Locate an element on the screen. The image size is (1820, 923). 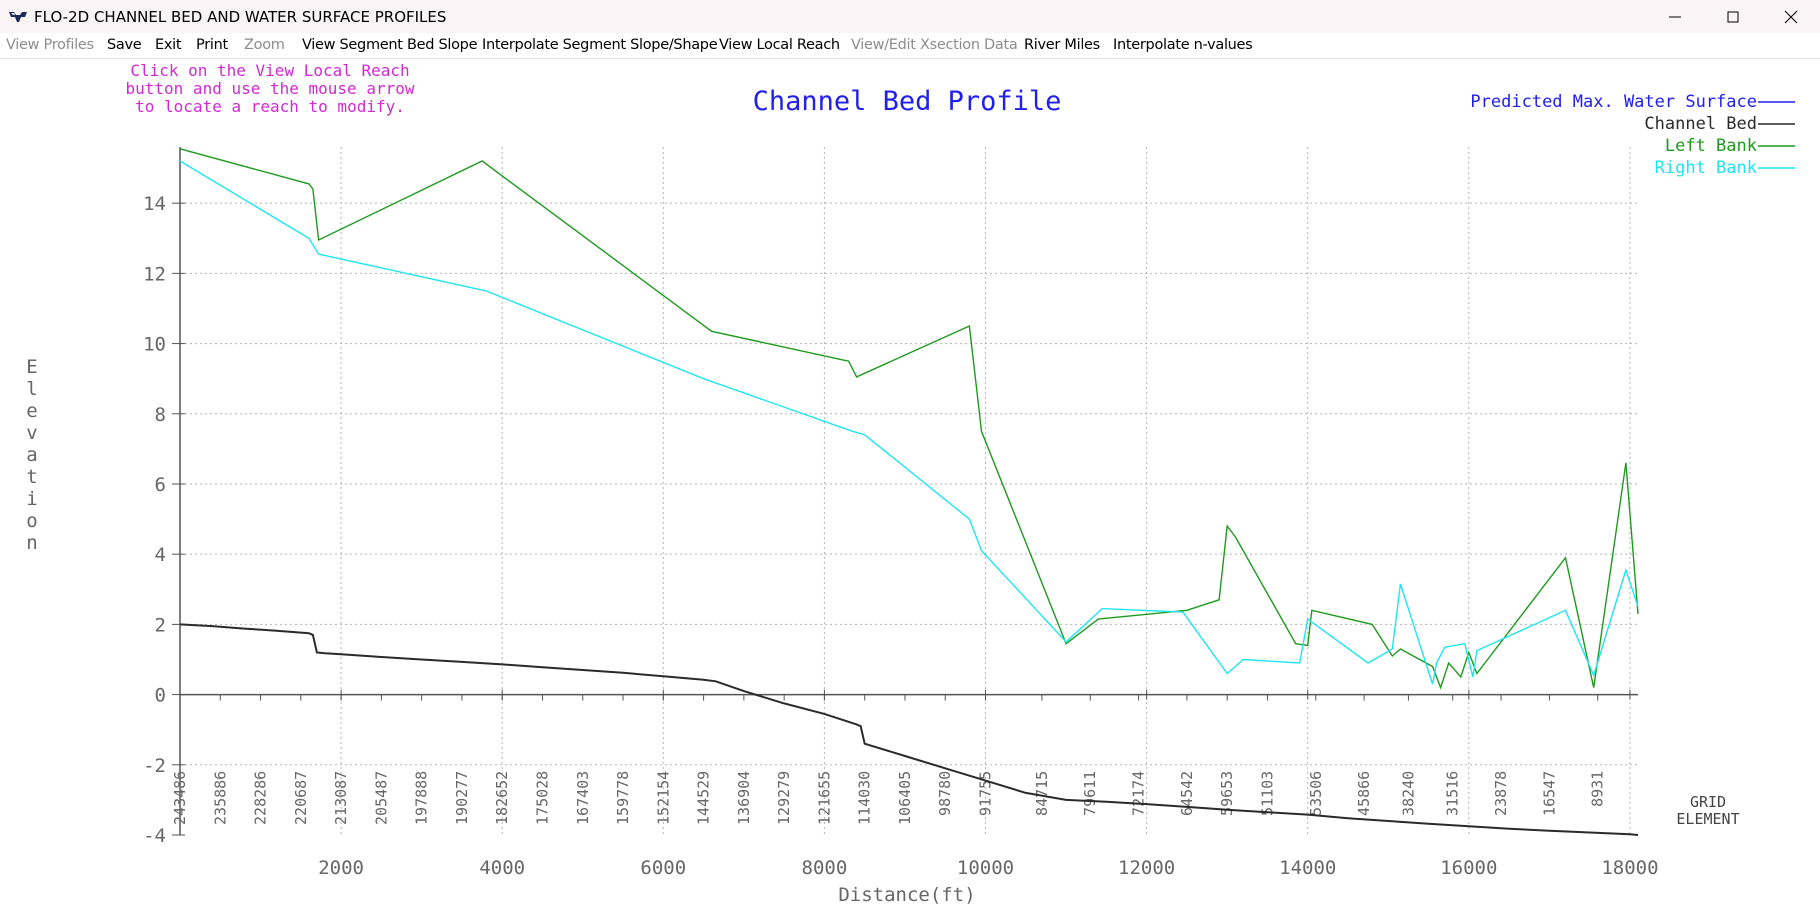
grid-element-label: 175028 is located at coordinates (542, 798).